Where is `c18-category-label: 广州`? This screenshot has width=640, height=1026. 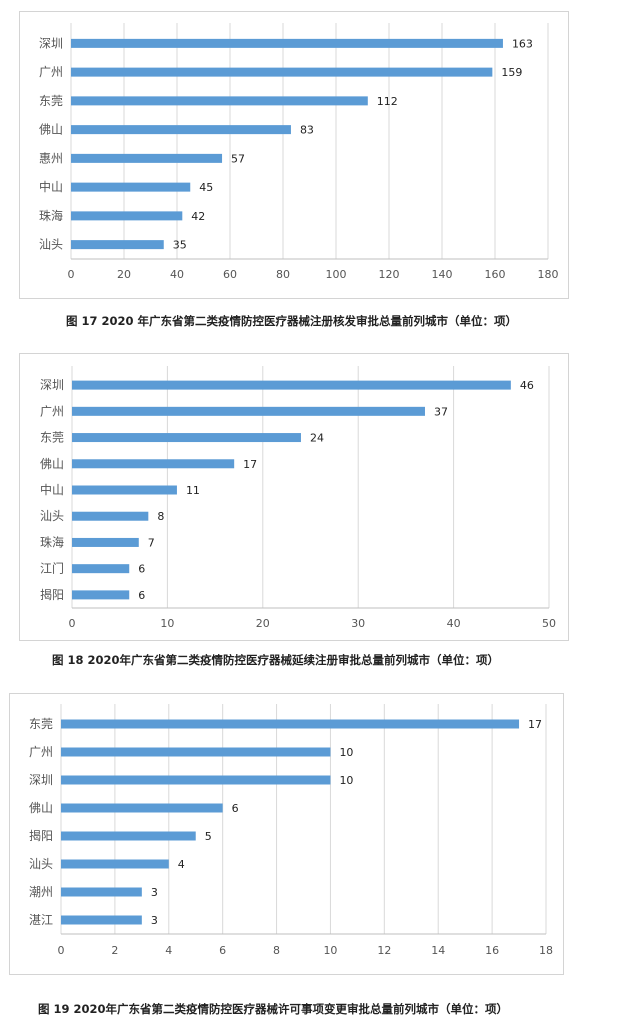 c18-category-label: 广州 is located at coordinates (52, 411).